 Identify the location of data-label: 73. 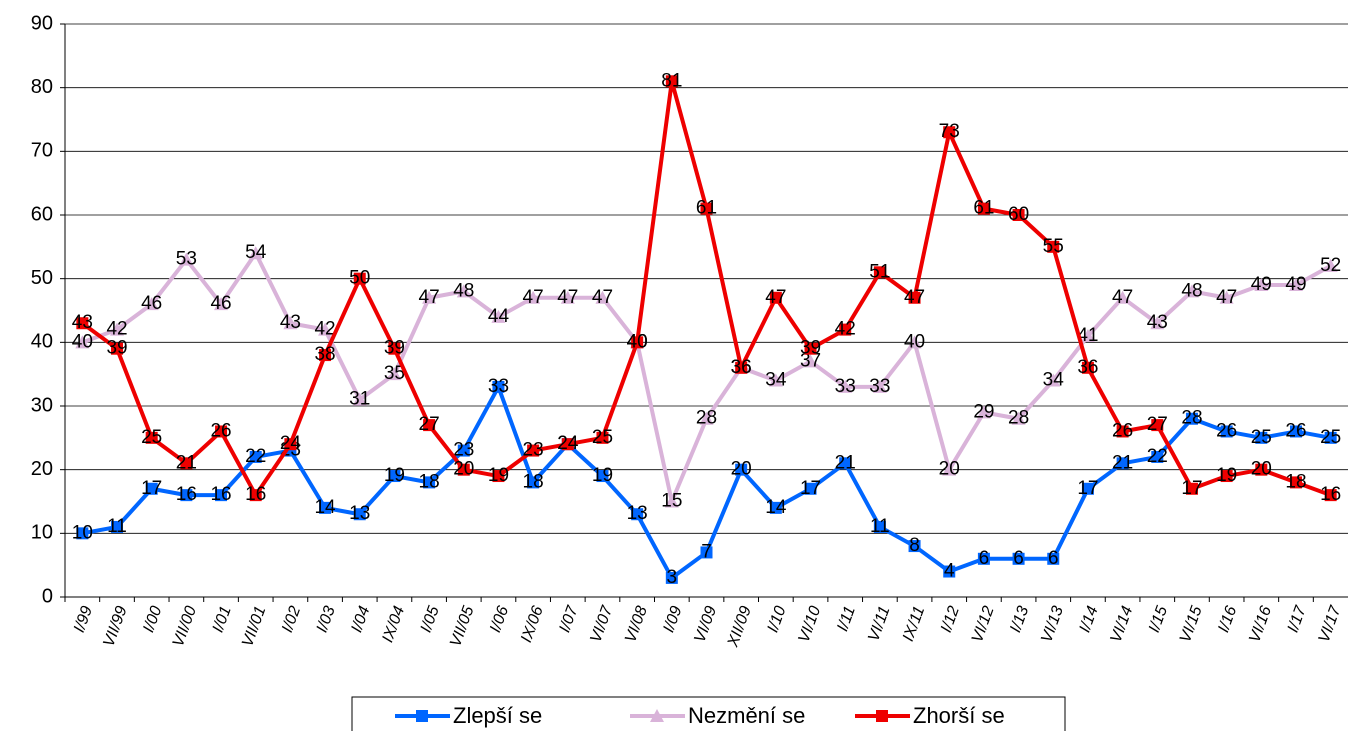
(949, 131).